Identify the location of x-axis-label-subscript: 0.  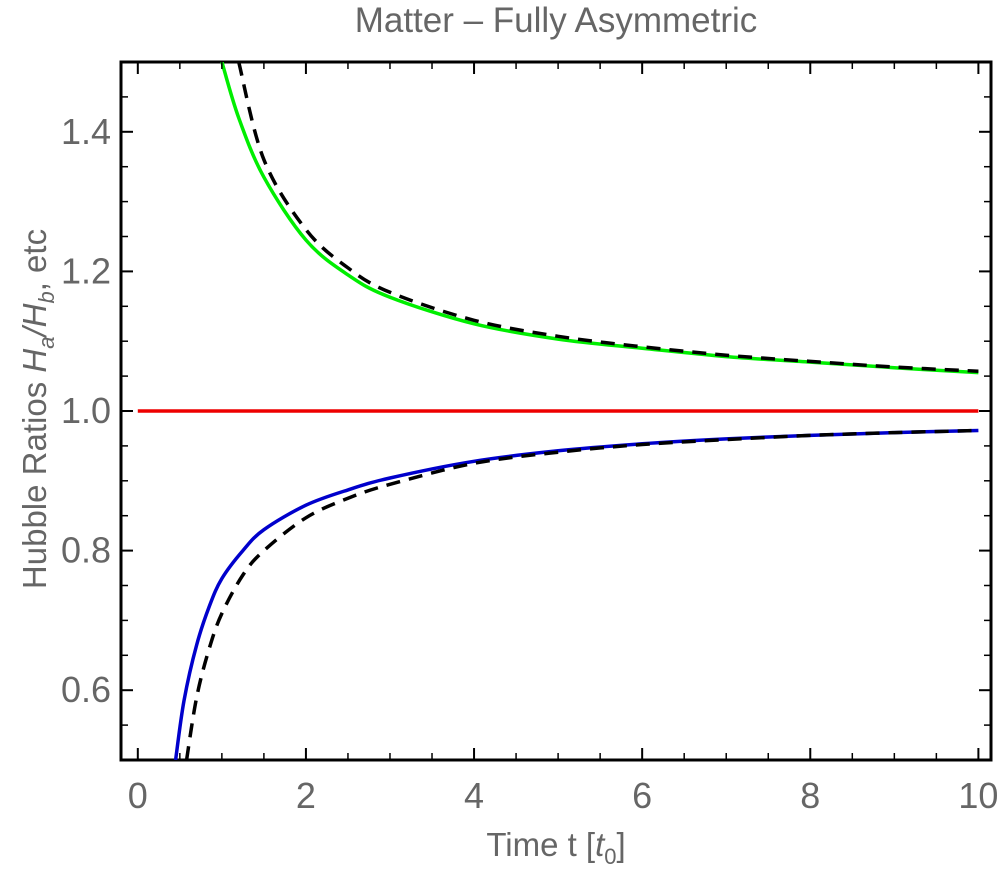
(610, 856).